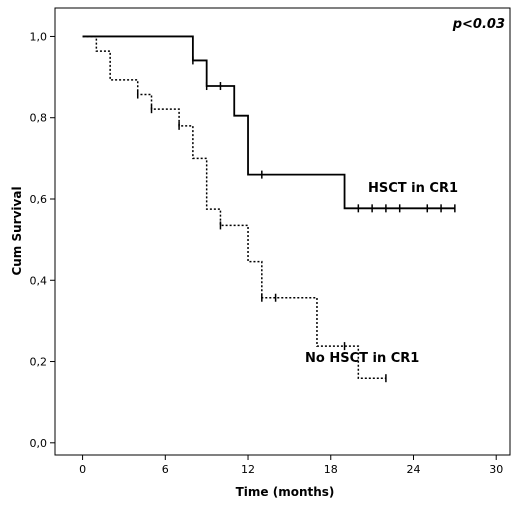  I want to click on x-axis-title: Time (months), so click(285, 492).